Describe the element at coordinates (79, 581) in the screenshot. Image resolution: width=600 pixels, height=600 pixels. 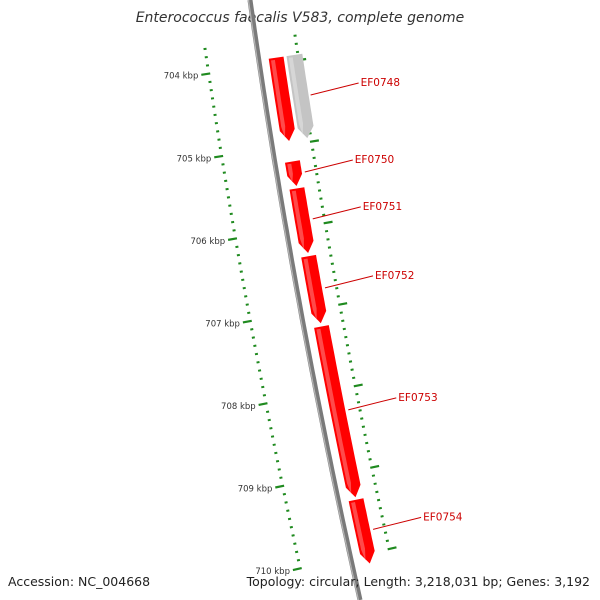
I see `accession-text: Accession: NC_004668` at that location.